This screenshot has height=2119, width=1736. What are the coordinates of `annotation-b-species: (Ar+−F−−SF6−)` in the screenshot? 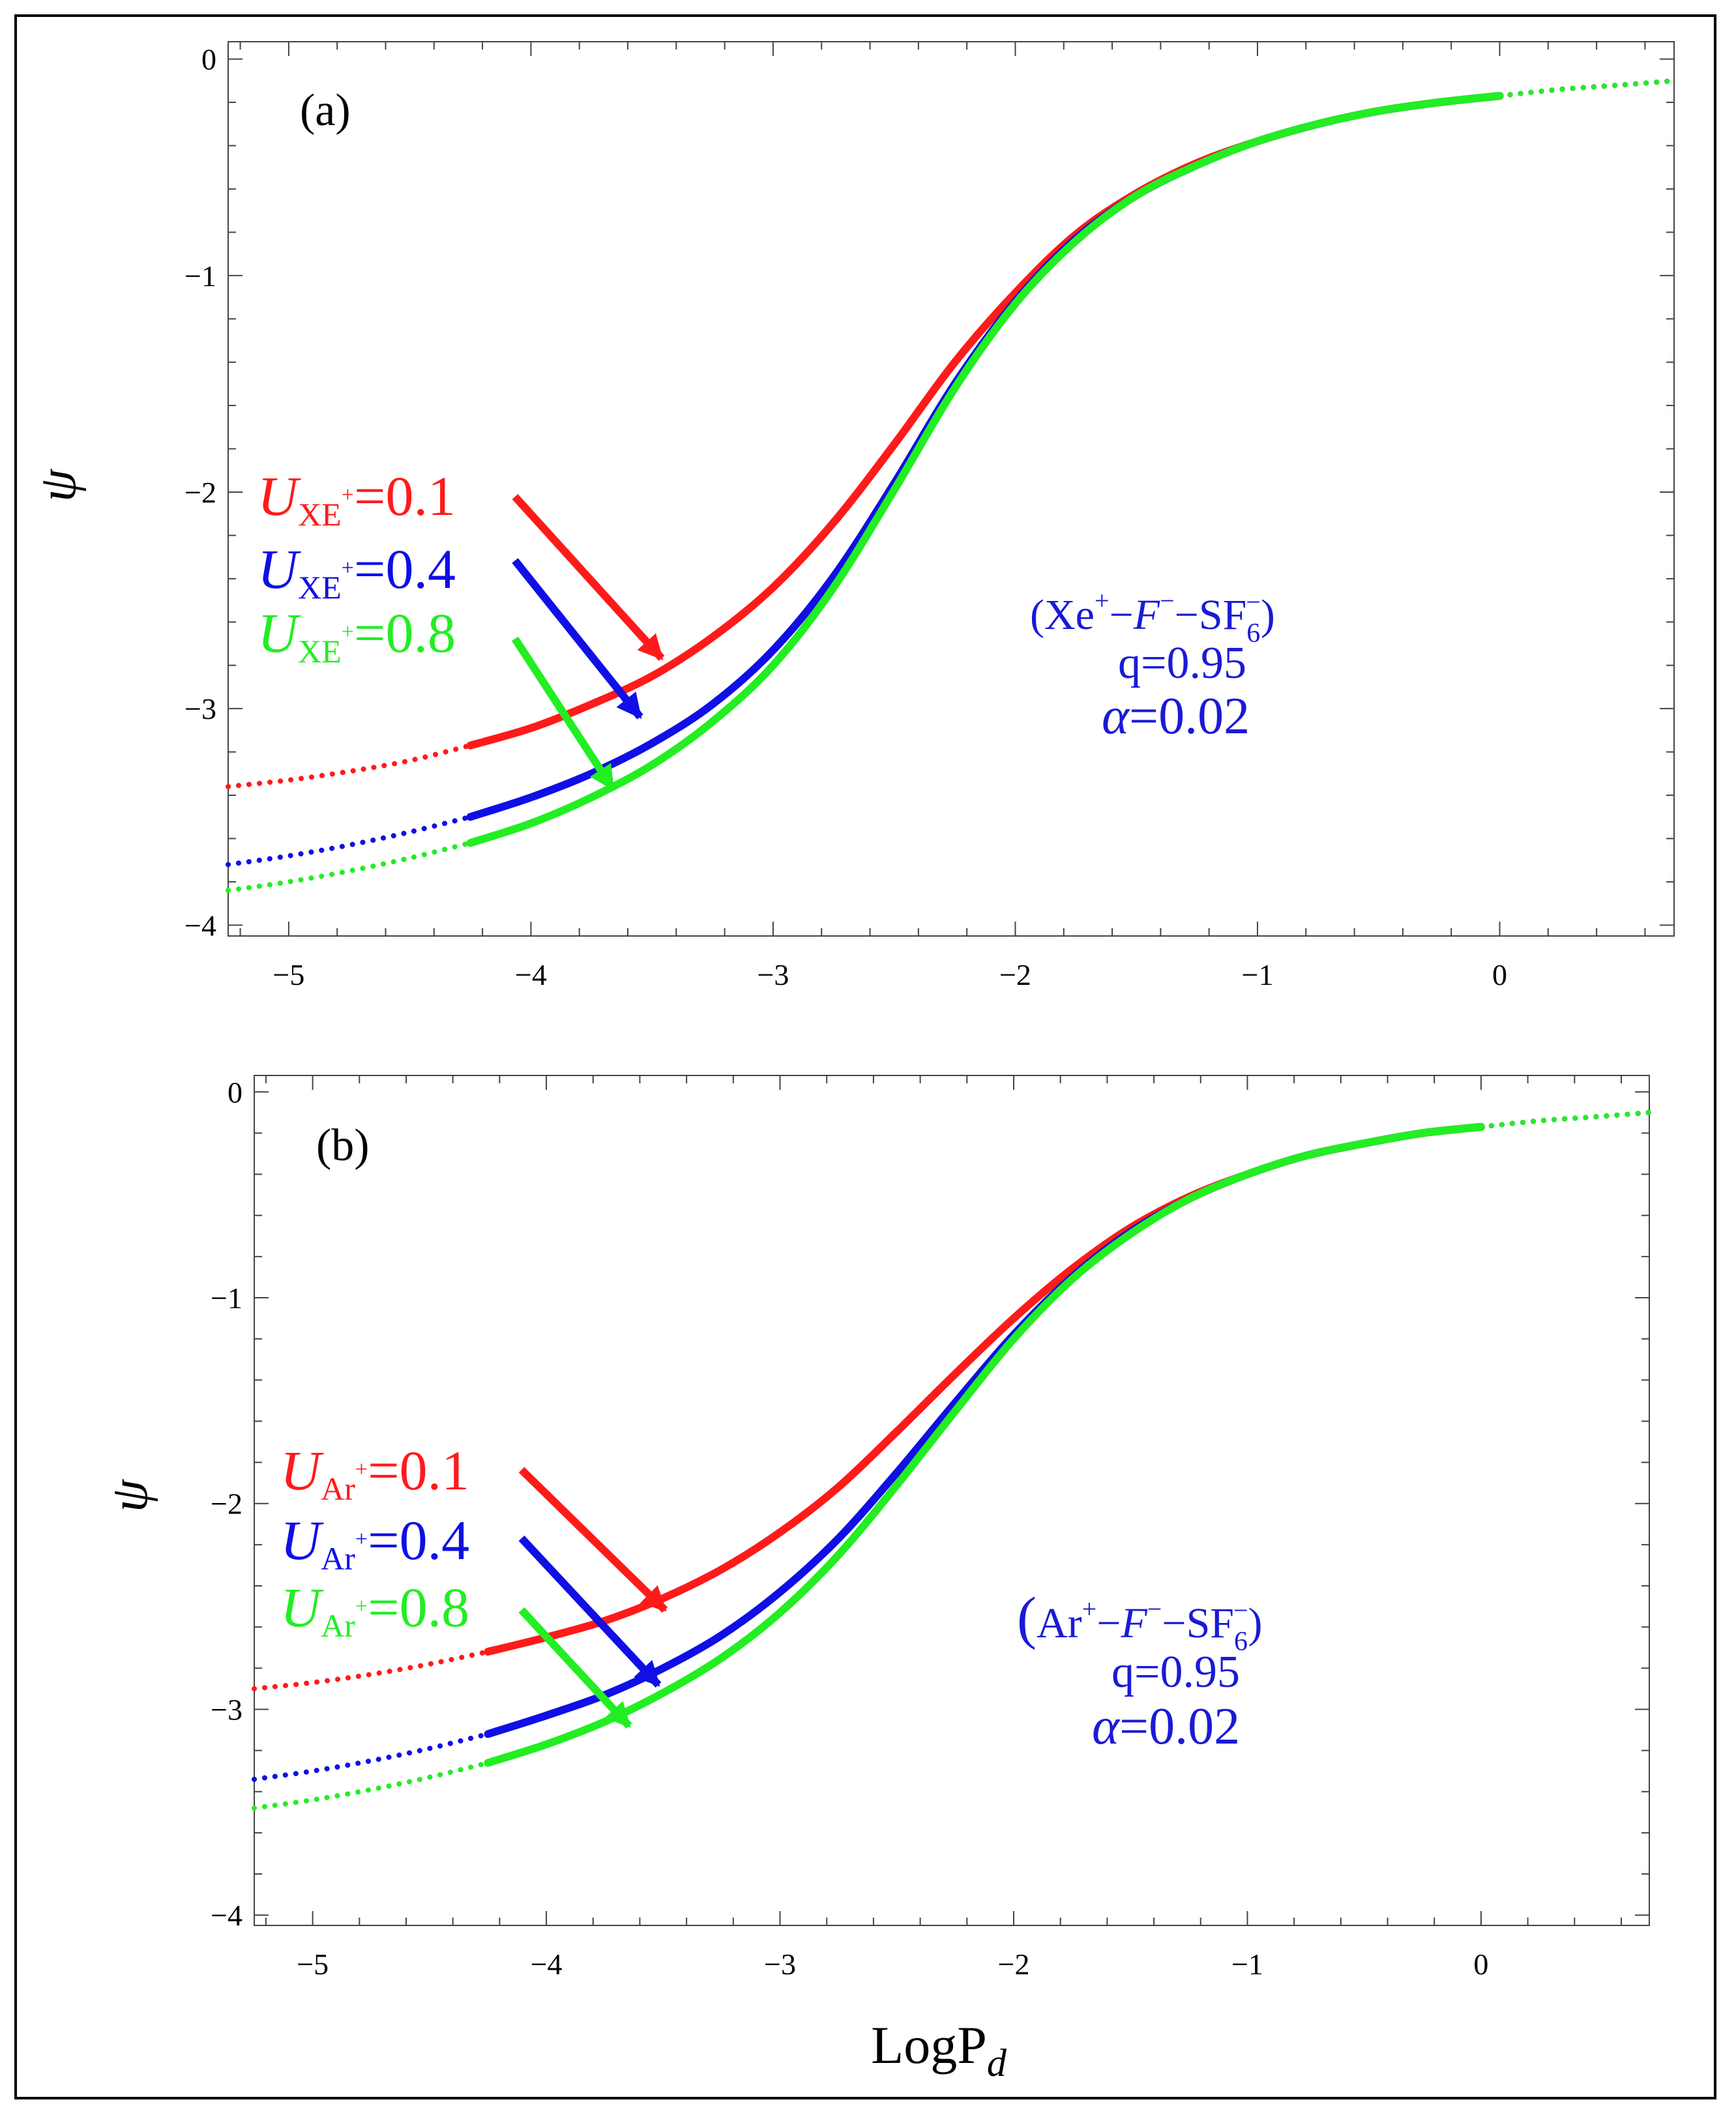 It's located at (1140, 1621).